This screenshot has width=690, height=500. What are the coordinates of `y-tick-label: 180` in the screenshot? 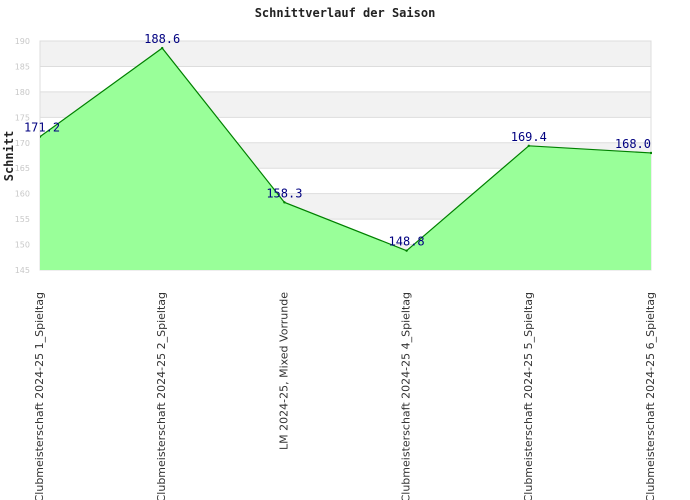 It's located at (22, 92).